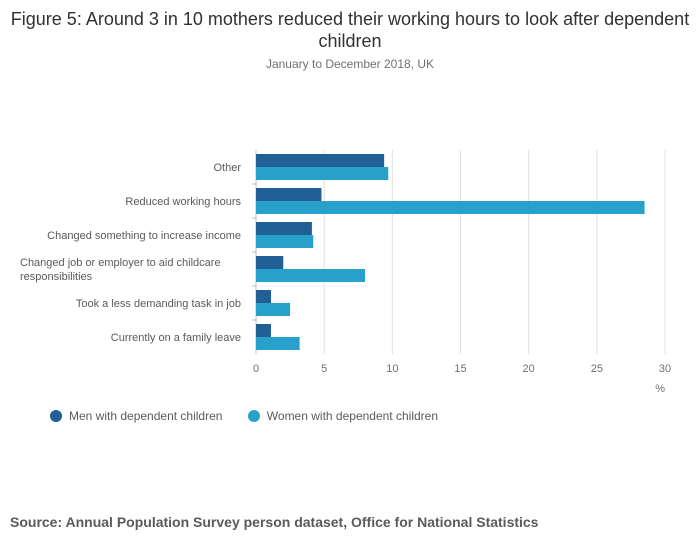  I want to click on x-tick-label: 10, so click(392, 369).